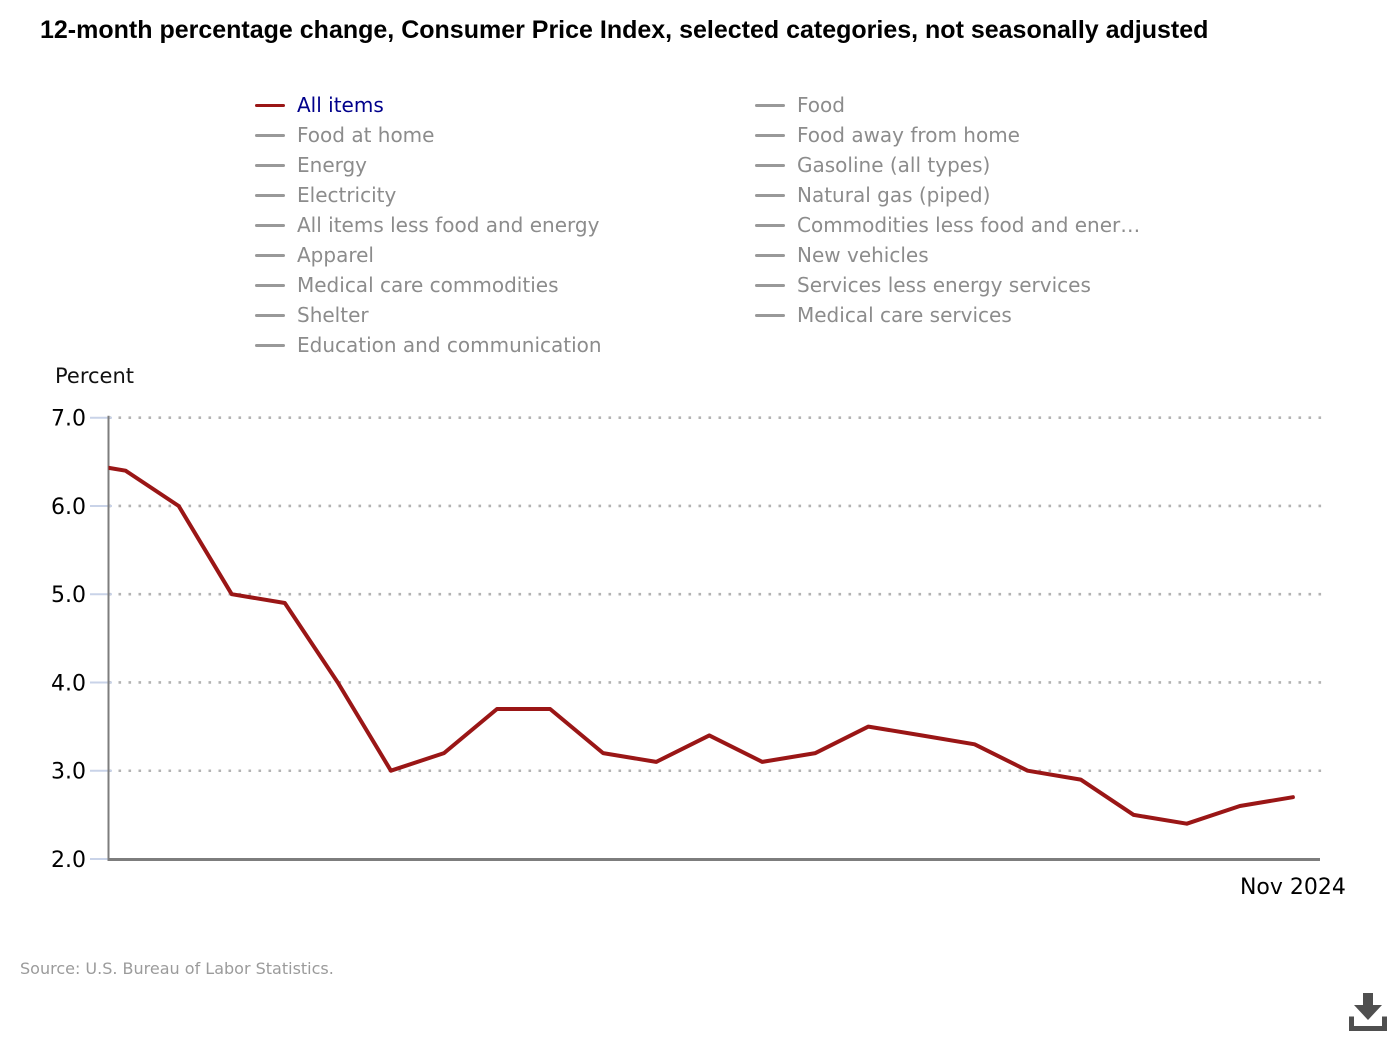 The image size is (1400, 1040). I want to click on download-button, so click(1368, 1012).